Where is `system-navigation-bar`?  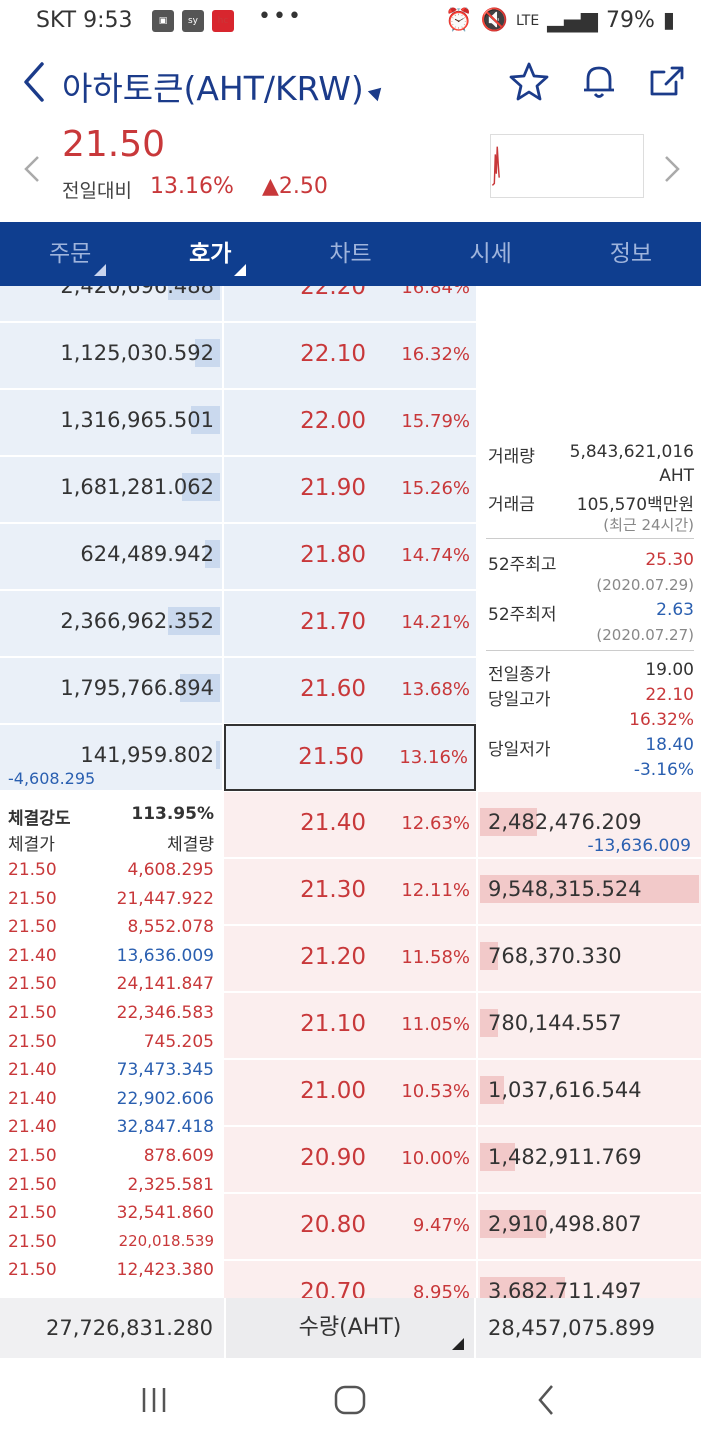 system-navigation-bar is located at coordinates (350, 1400).